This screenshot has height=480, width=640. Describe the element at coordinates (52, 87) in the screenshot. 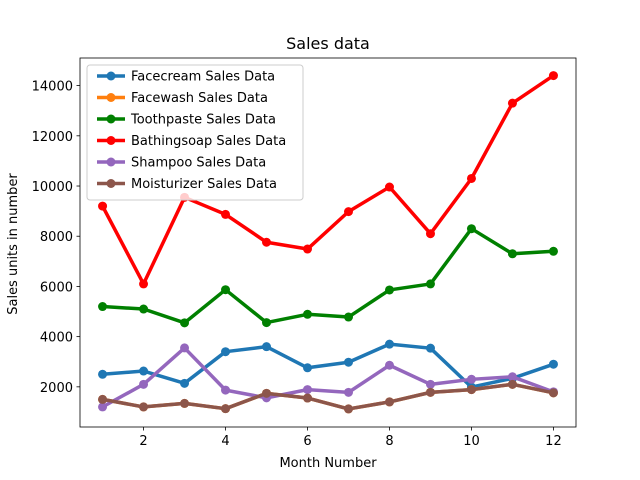

I see `y-tick-label: 14000` at that location.